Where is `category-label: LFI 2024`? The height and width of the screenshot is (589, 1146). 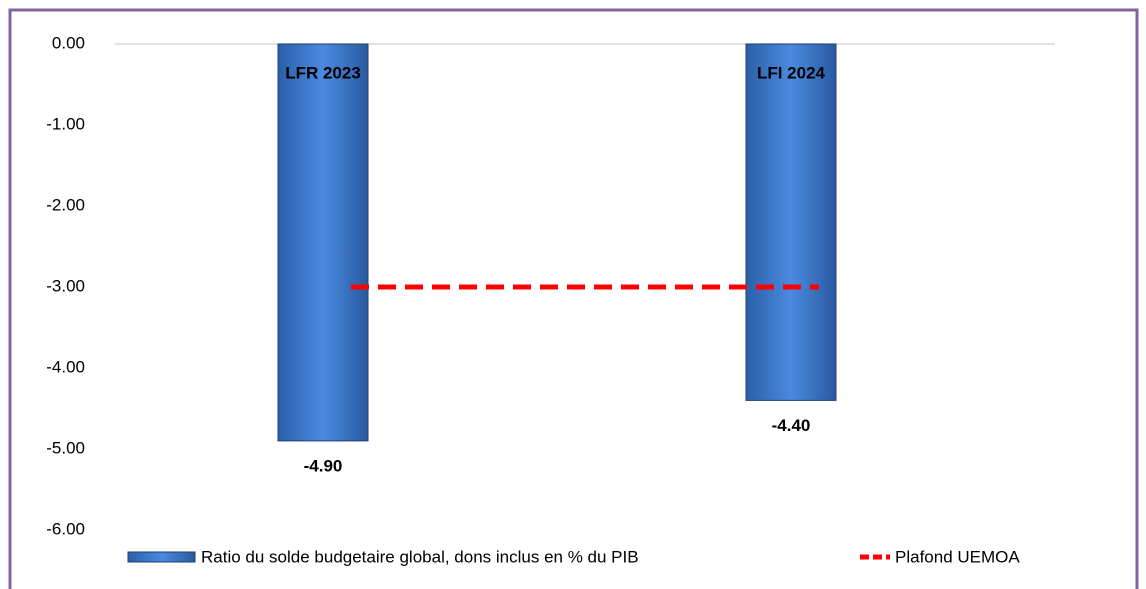 category-label: LFI 2024 is located at coordinates (791, 72).